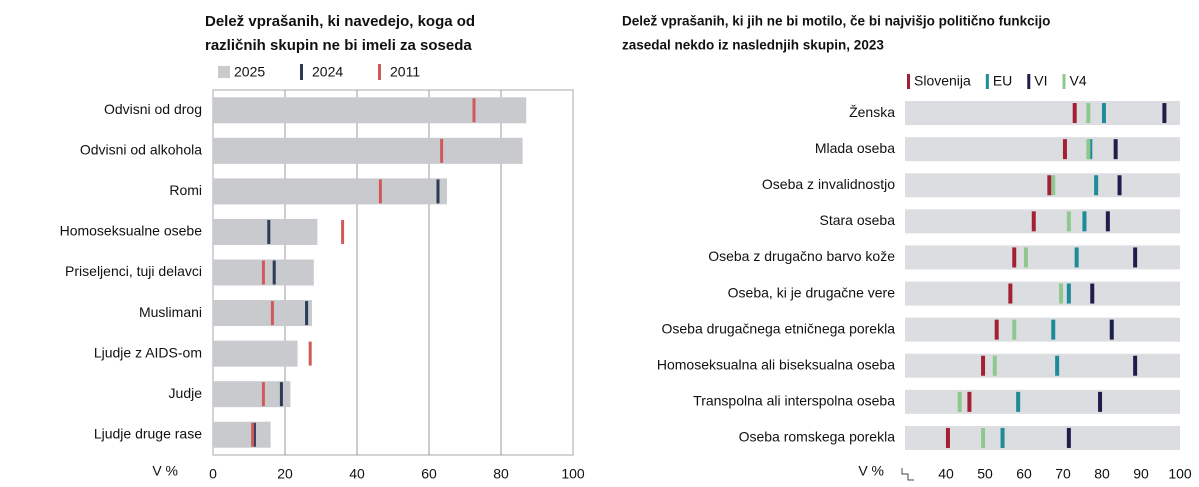 This screenshot has width=1199, height=487. What do you see at coordinates (213, 474) in the screenshot?
I see `x-tick-label: 0` at bounding box center [213, 474].